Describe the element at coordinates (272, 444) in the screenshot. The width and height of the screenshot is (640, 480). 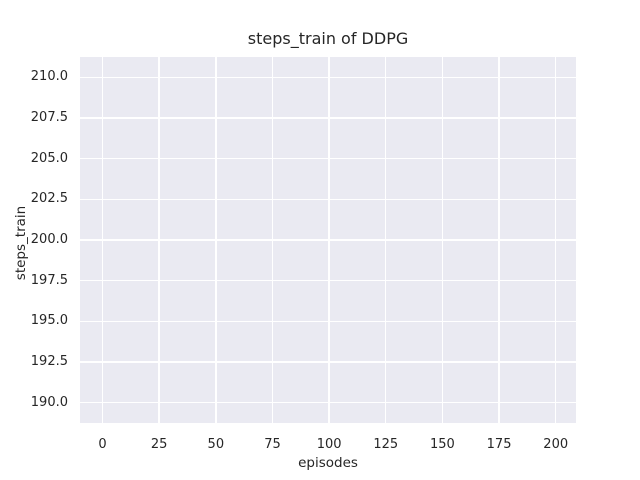
I see `x-tick-label: 75` at that location.